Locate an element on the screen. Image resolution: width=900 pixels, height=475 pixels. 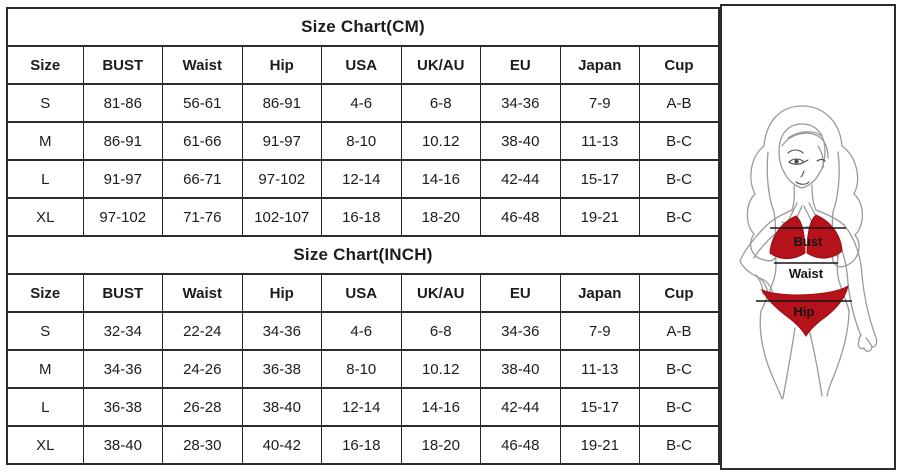
table-row-size-xl: XL 38-40 28-30 40-42 16-18 18-20 46-48 19-21 B-C is located at coordinates (363, 445).